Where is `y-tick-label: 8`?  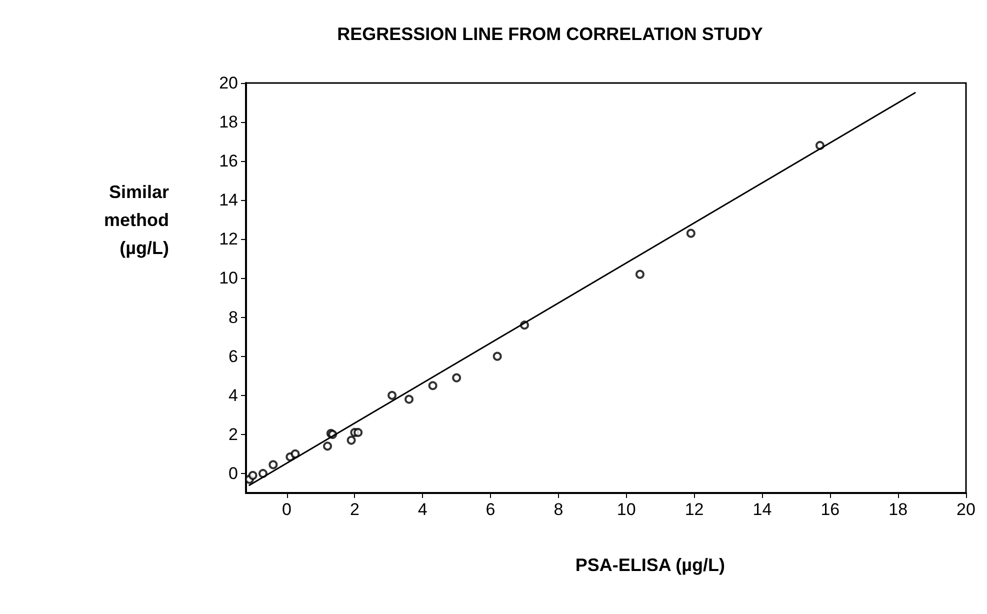
y-tick-label: 8 is located at coordinates (233, 317).